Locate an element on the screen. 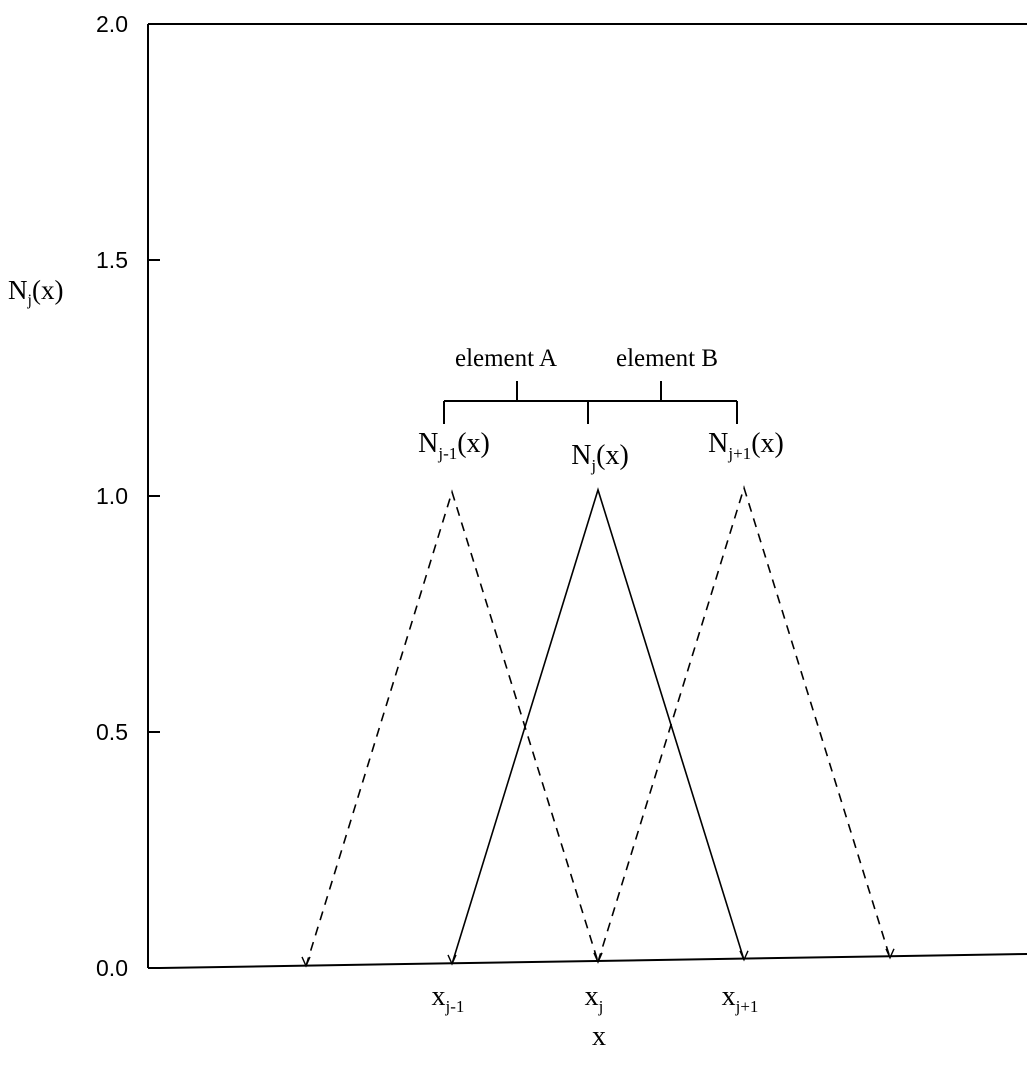  y-axis-label-sub: j is located at coordinates (29, 300).